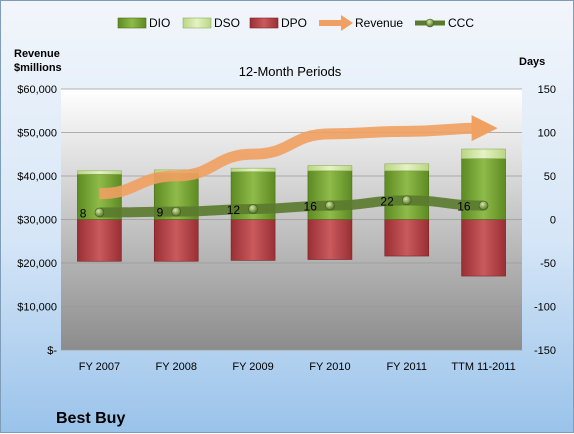  I want to click on y-right-title: Days, so click(532, 62).